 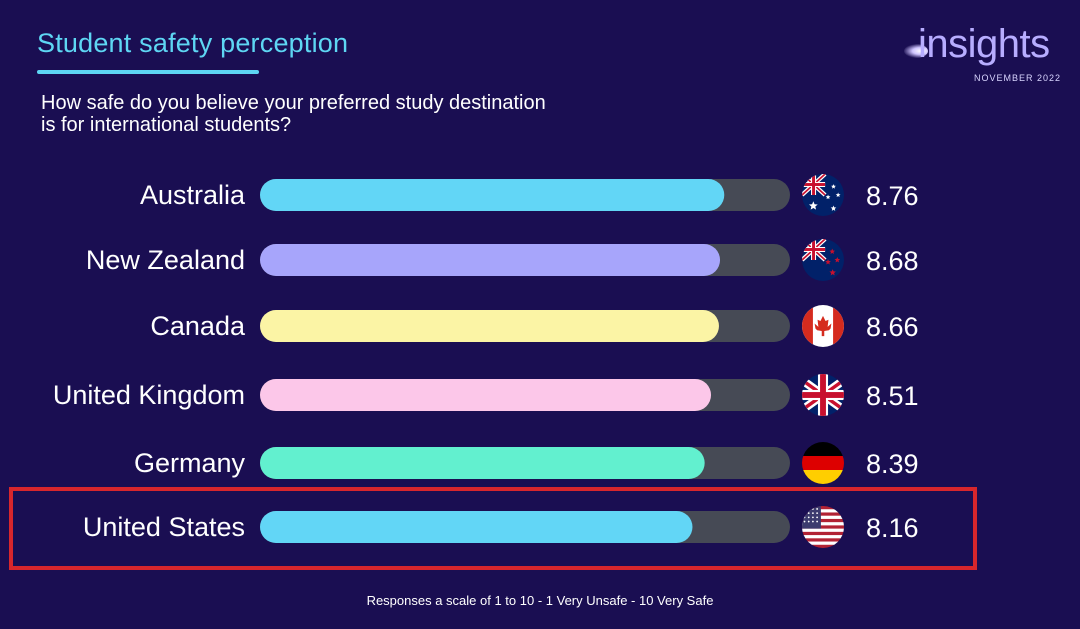 I want to click on value-label: 8.39, so click(x=892, y=464).